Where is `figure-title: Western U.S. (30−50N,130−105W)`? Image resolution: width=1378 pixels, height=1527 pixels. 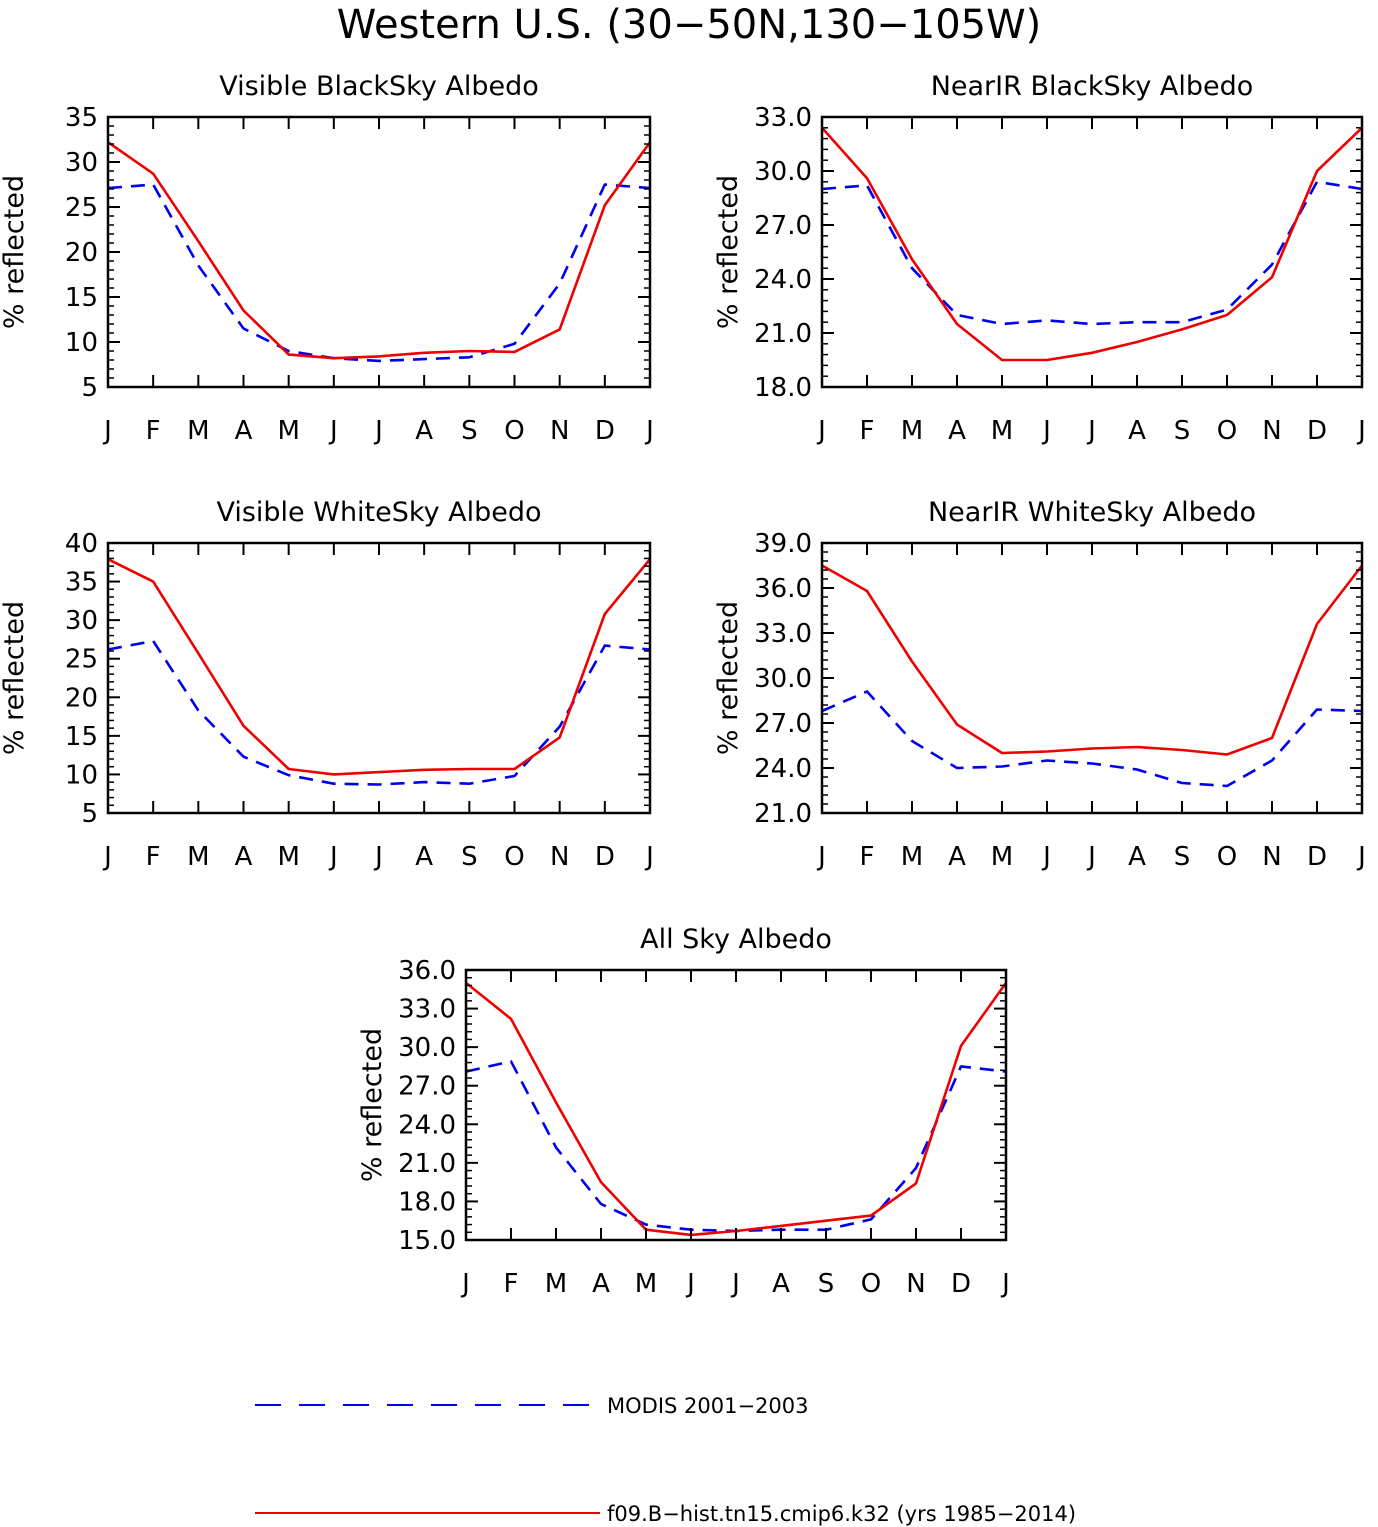
figure-title: Western U.S. (30−50N,130−105W) is located at coordinates (689, 25).